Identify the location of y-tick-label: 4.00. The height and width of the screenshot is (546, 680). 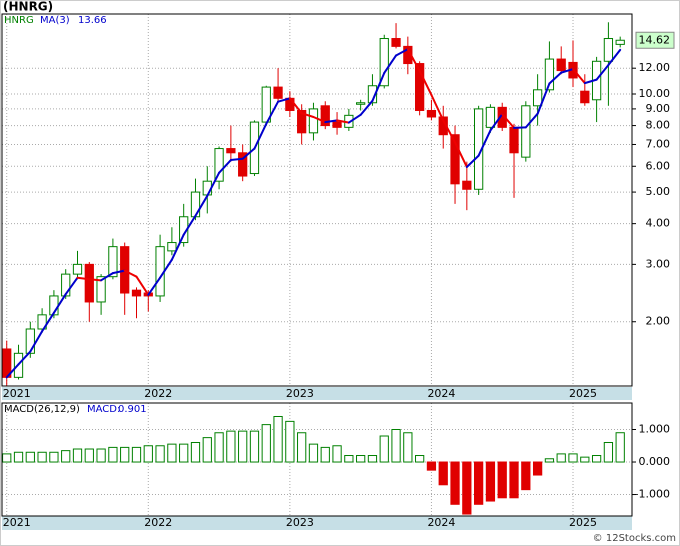
(658, 223).